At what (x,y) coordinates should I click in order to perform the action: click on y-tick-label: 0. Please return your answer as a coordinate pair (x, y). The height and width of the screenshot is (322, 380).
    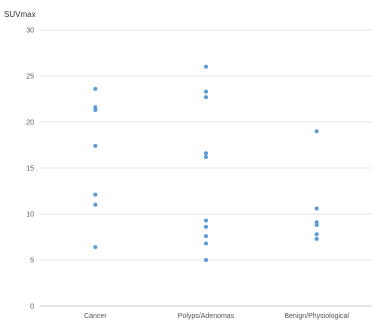
    Looking at the image, I should click on (32, 307).